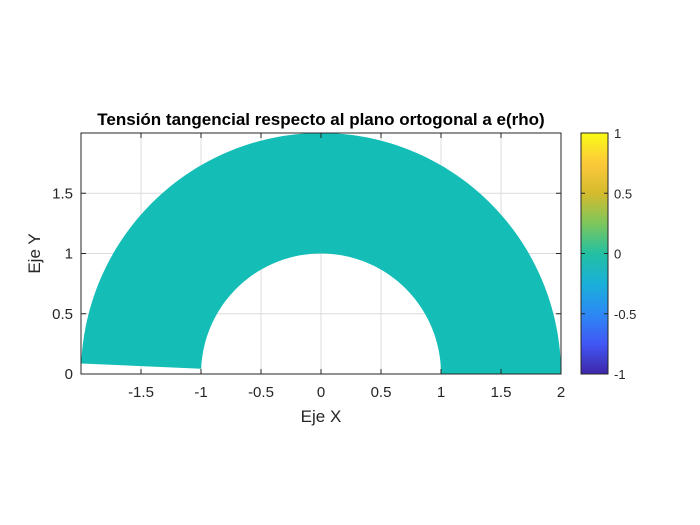  I want to click on x-tick-label: 1, so click(441, 392).